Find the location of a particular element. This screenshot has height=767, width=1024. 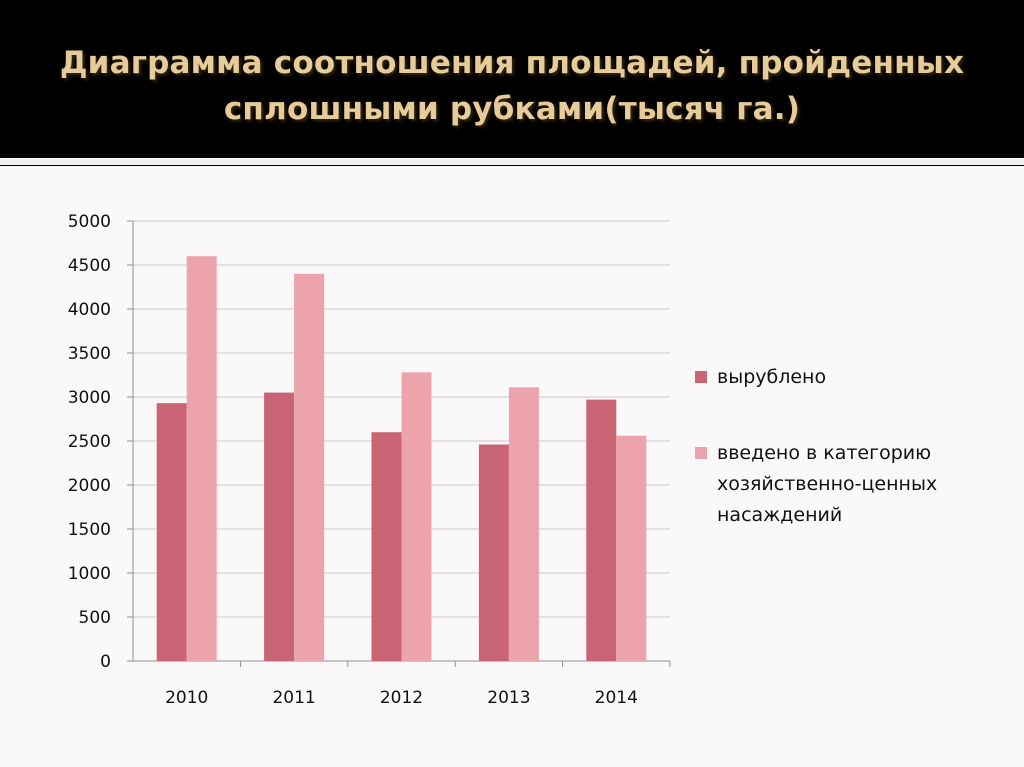

bar-series-2-2013 is located at coordinates (523, 524).